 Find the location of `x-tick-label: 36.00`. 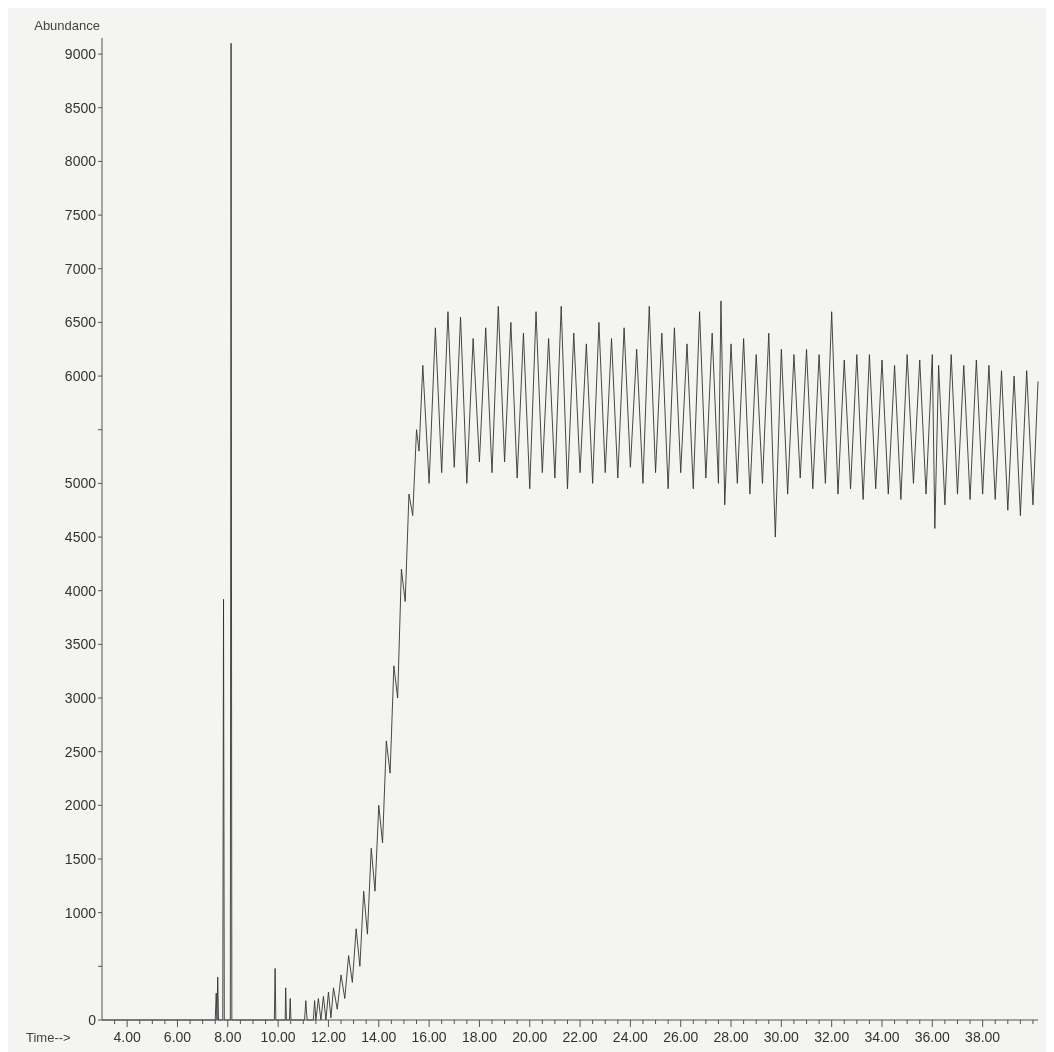

x-tick-label: 36.00 is located at coordinates (932, 1037).